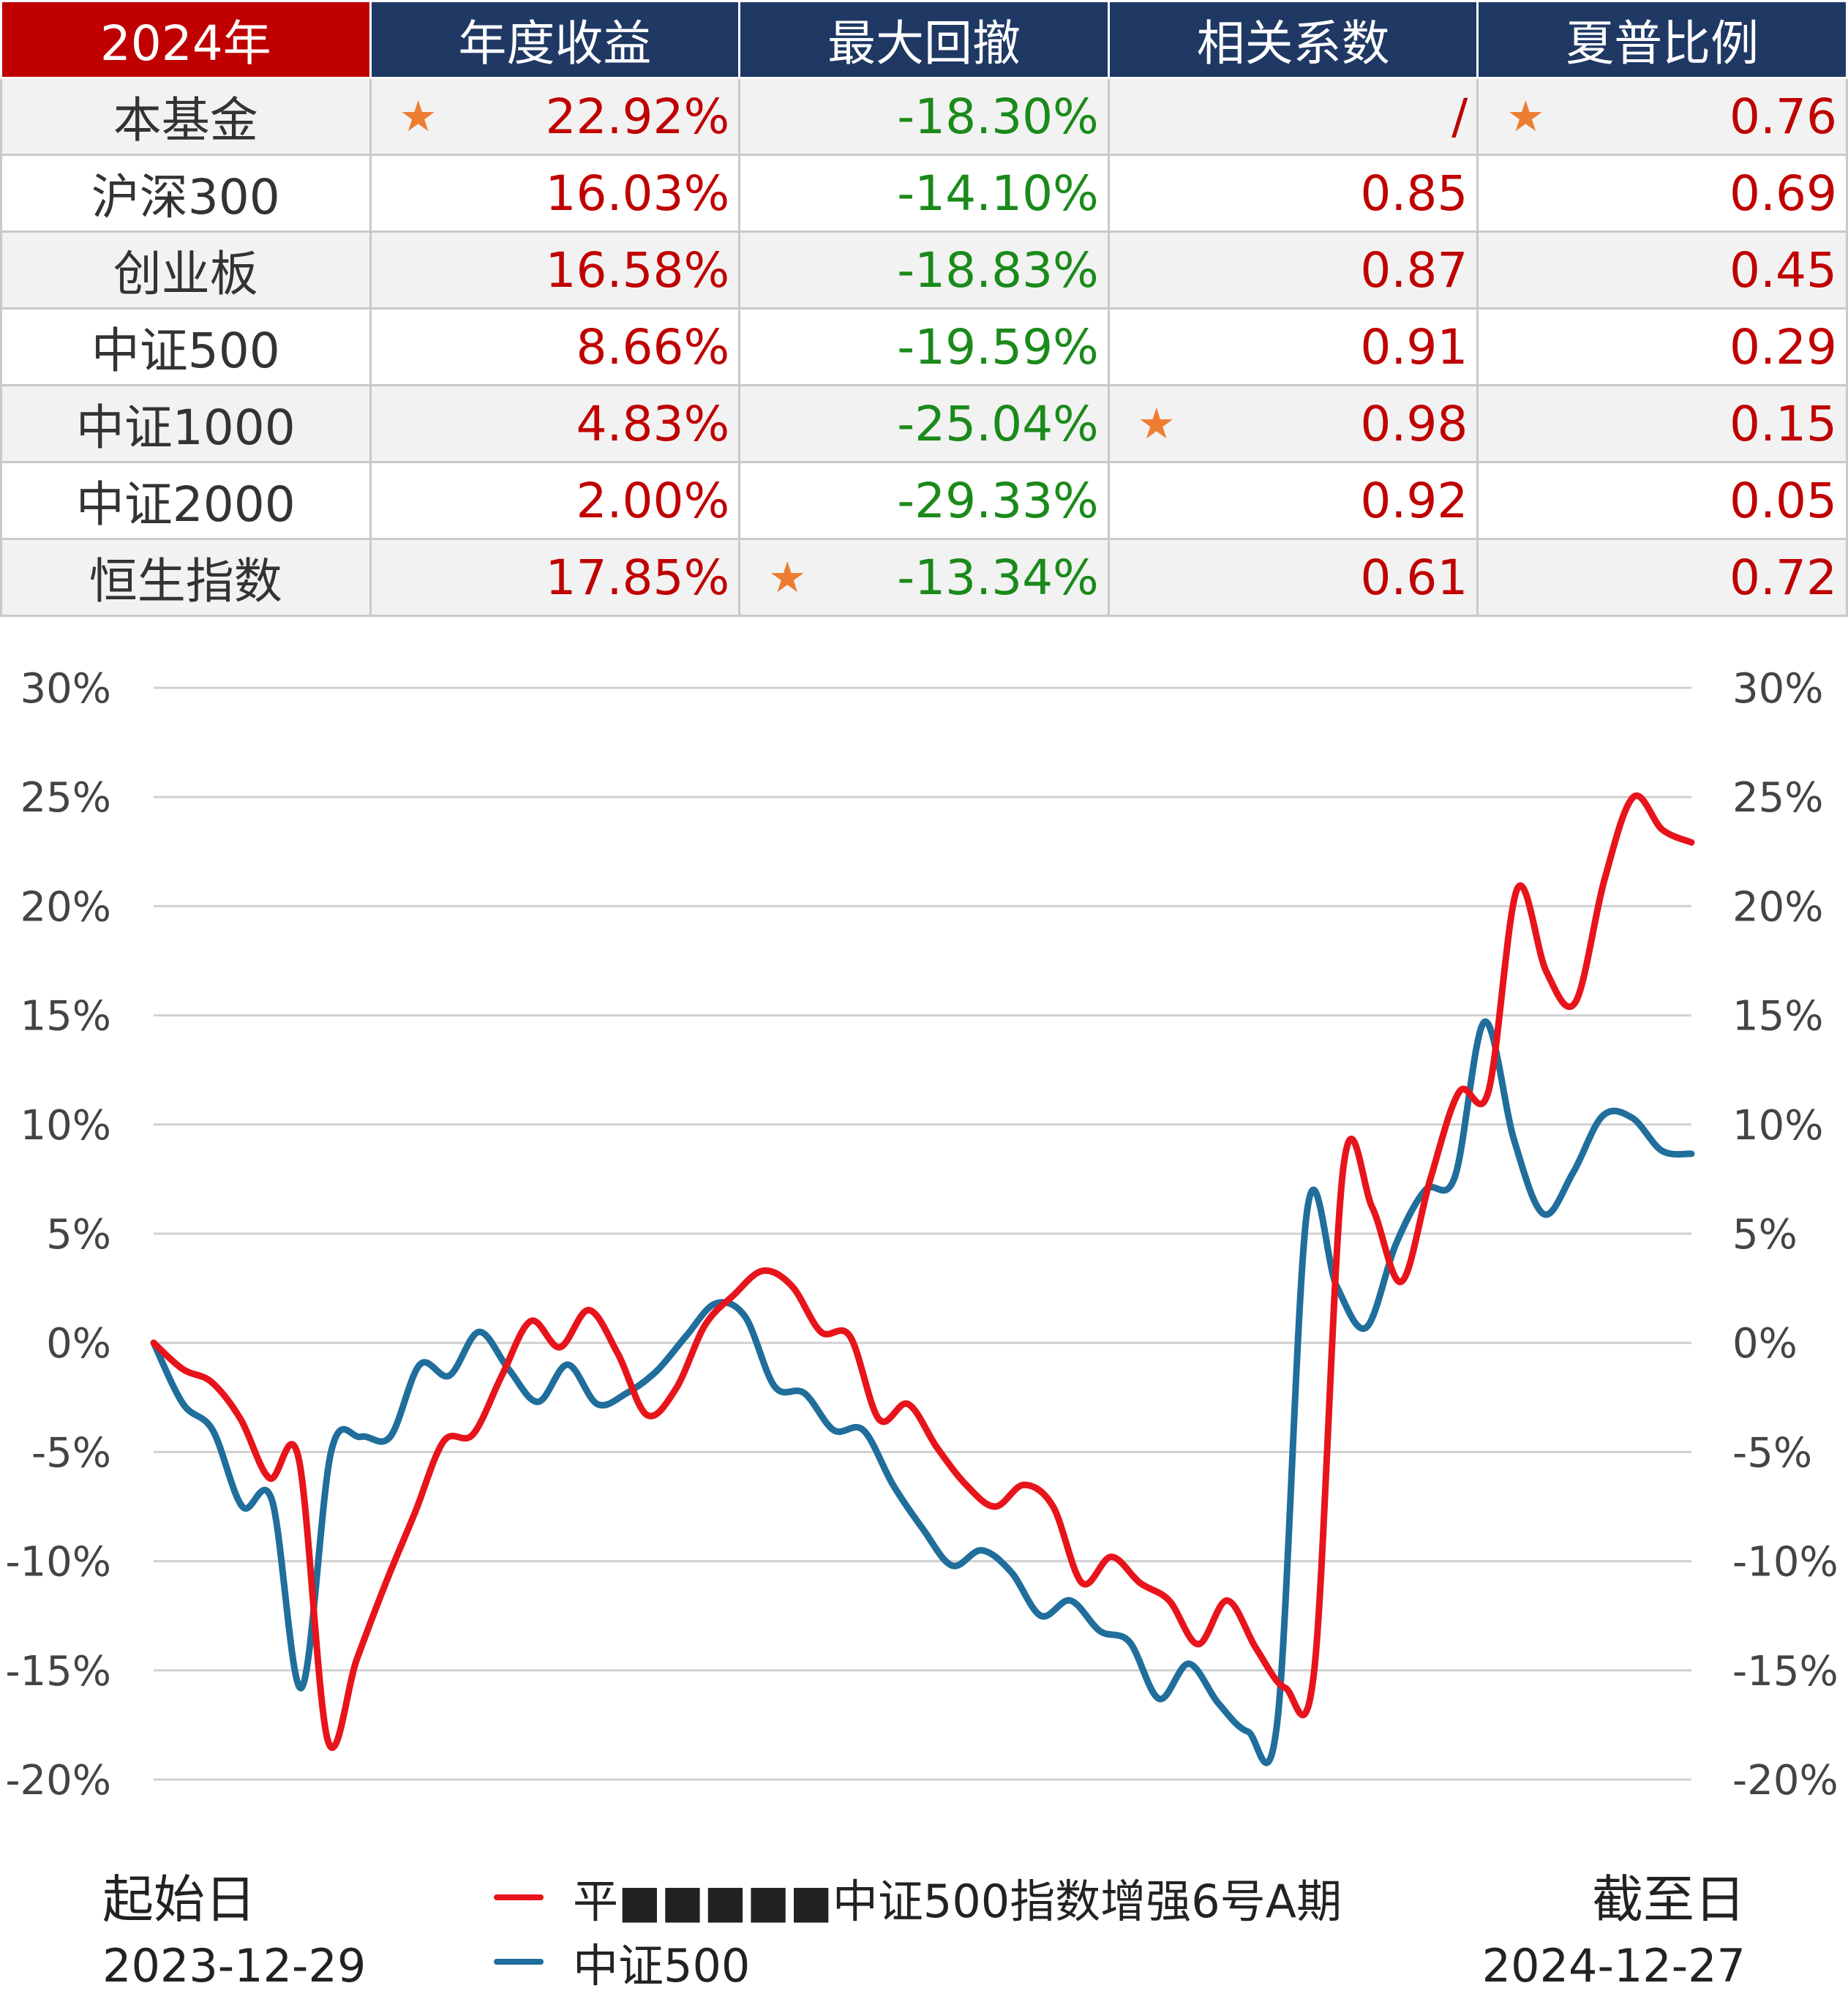 Image resolution: width=1848 pixels, height=2002 pixels. I want to click on start-label: 起始日, so click(179, 1900).